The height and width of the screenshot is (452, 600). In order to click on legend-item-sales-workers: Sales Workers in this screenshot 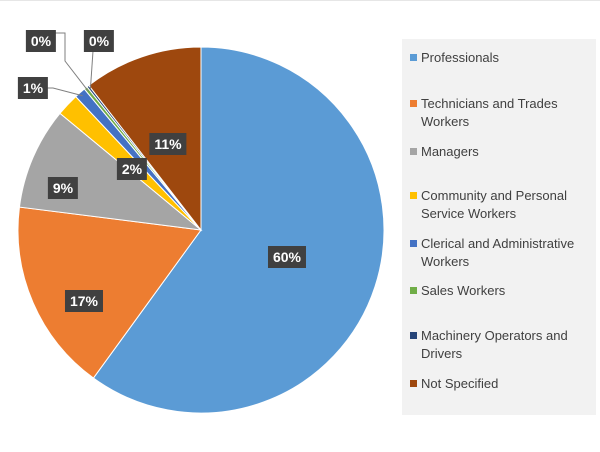, I will do `click(501, 291)`.